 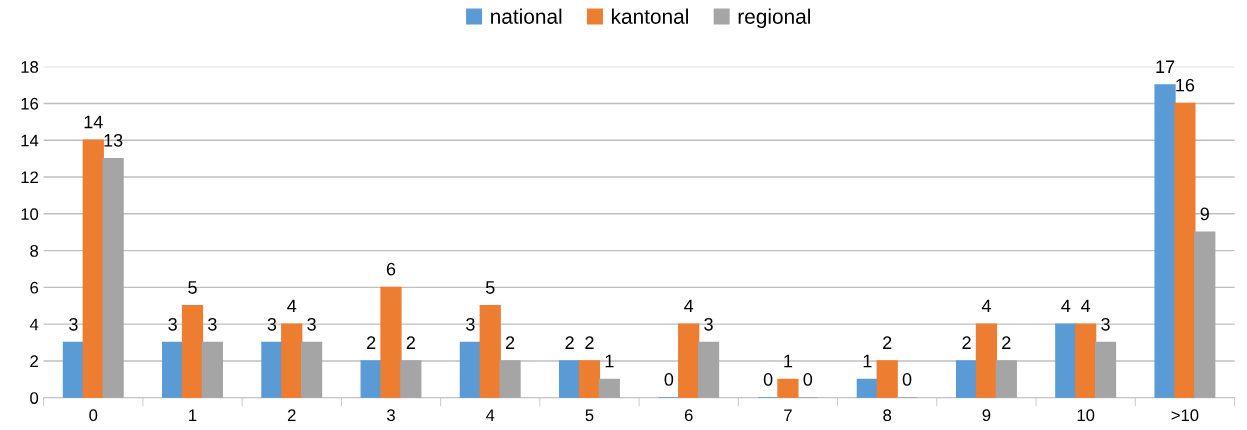 What do you see at coordinates (34, 287) in the screenshot?
I see `y-tick-label: 6` at bounding box center [34, 287].